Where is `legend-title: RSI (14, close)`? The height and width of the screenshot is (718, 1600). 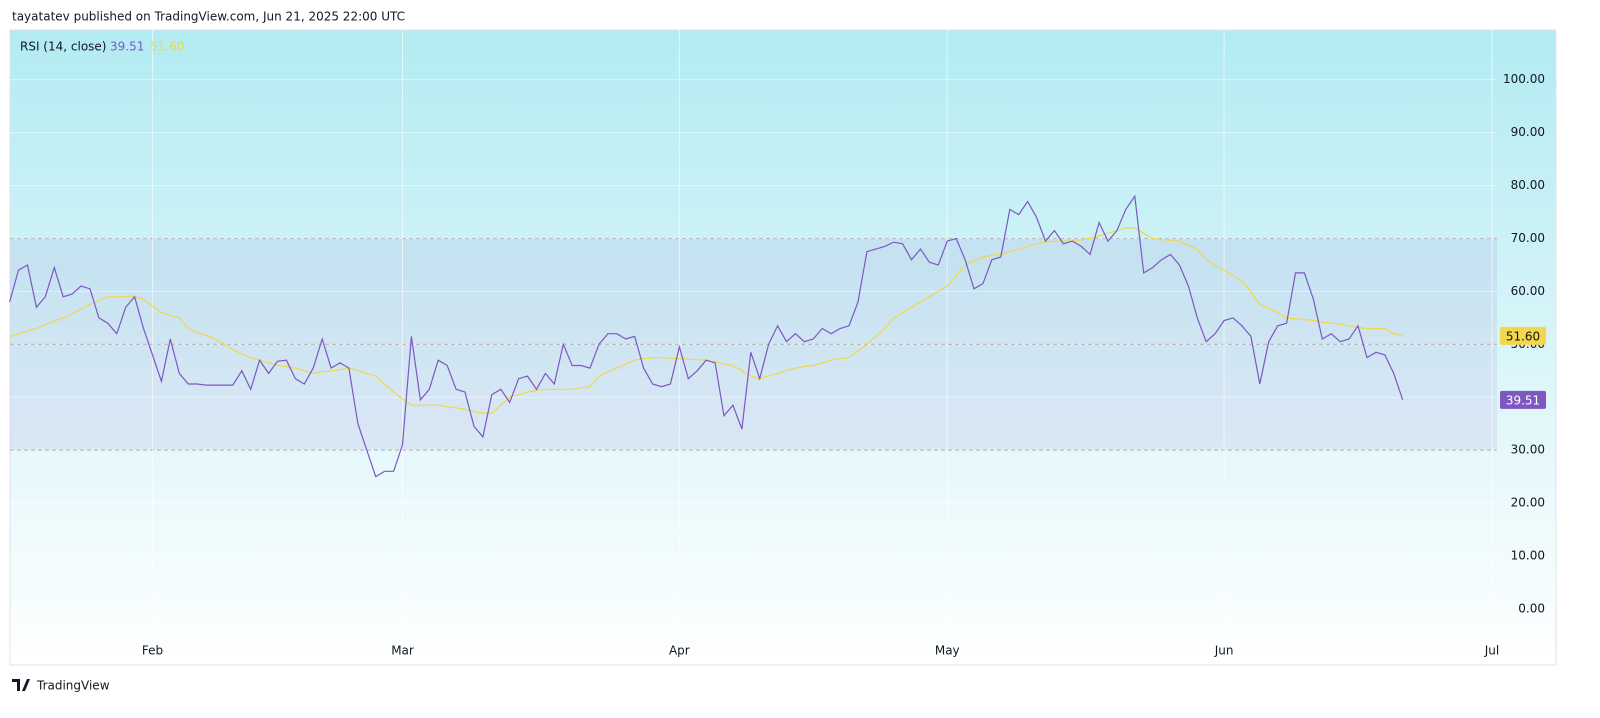
legend-title: RSI (14, close) is located at coordinates (63, 47).